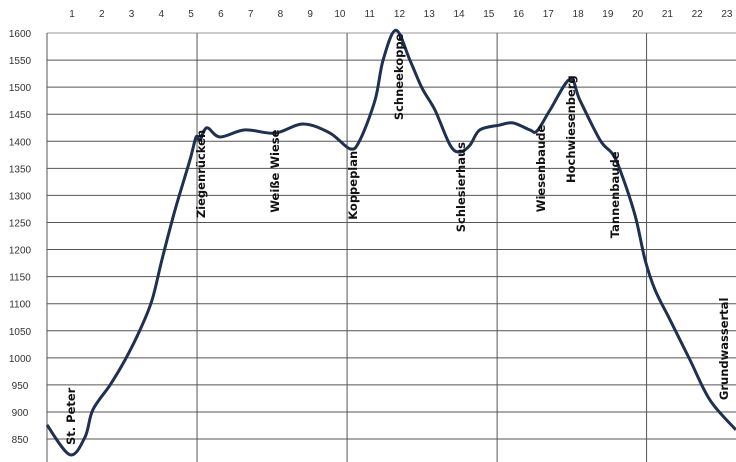 The width and height of the screenshot is (736, 462). What do you see at coordinates (430, 14) in the screenshot?
I see `x-tick-label: 13` at bounding box center [430, 14].